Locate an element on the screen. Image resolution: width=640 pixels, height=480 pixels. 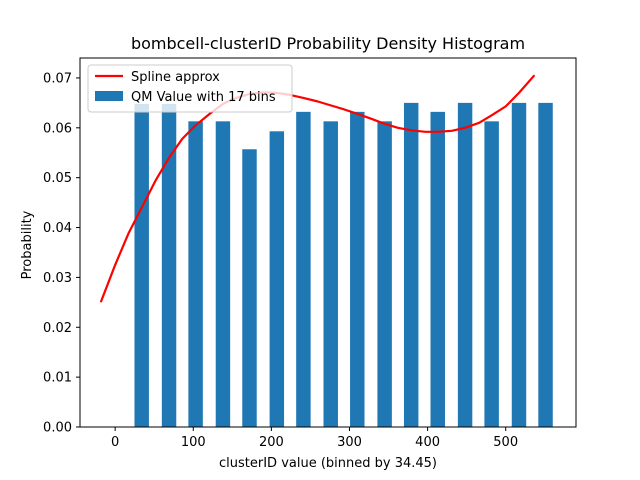
x-tick-label: 300 is located at coordinates (349, 442).